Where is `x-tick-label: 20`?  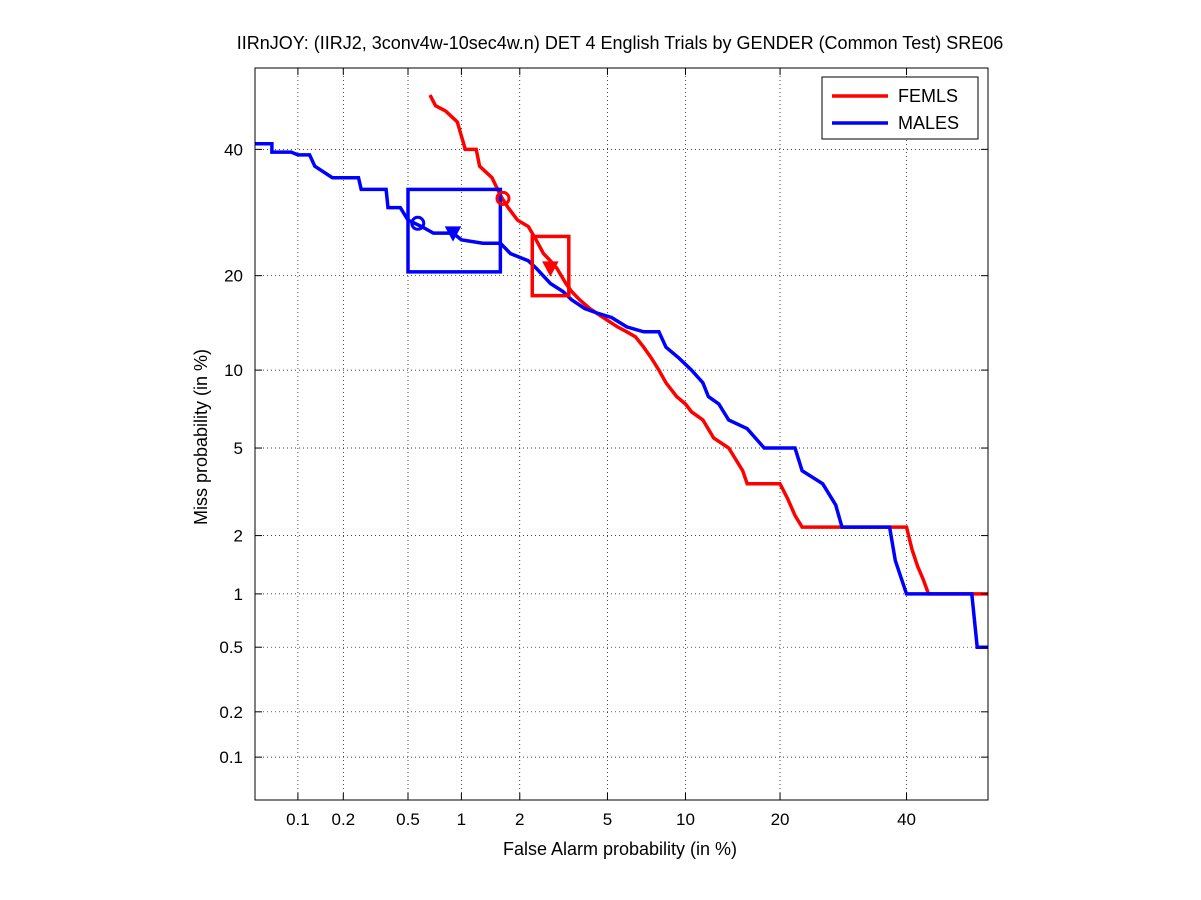 x-tick-label: 20 is located at coordinates (780, 819).